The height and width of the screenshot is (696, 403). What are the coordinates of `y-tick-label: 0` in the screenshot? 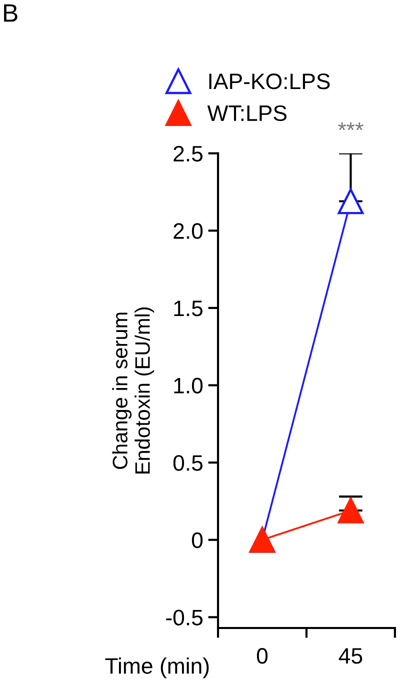 It's located at (197, 540).